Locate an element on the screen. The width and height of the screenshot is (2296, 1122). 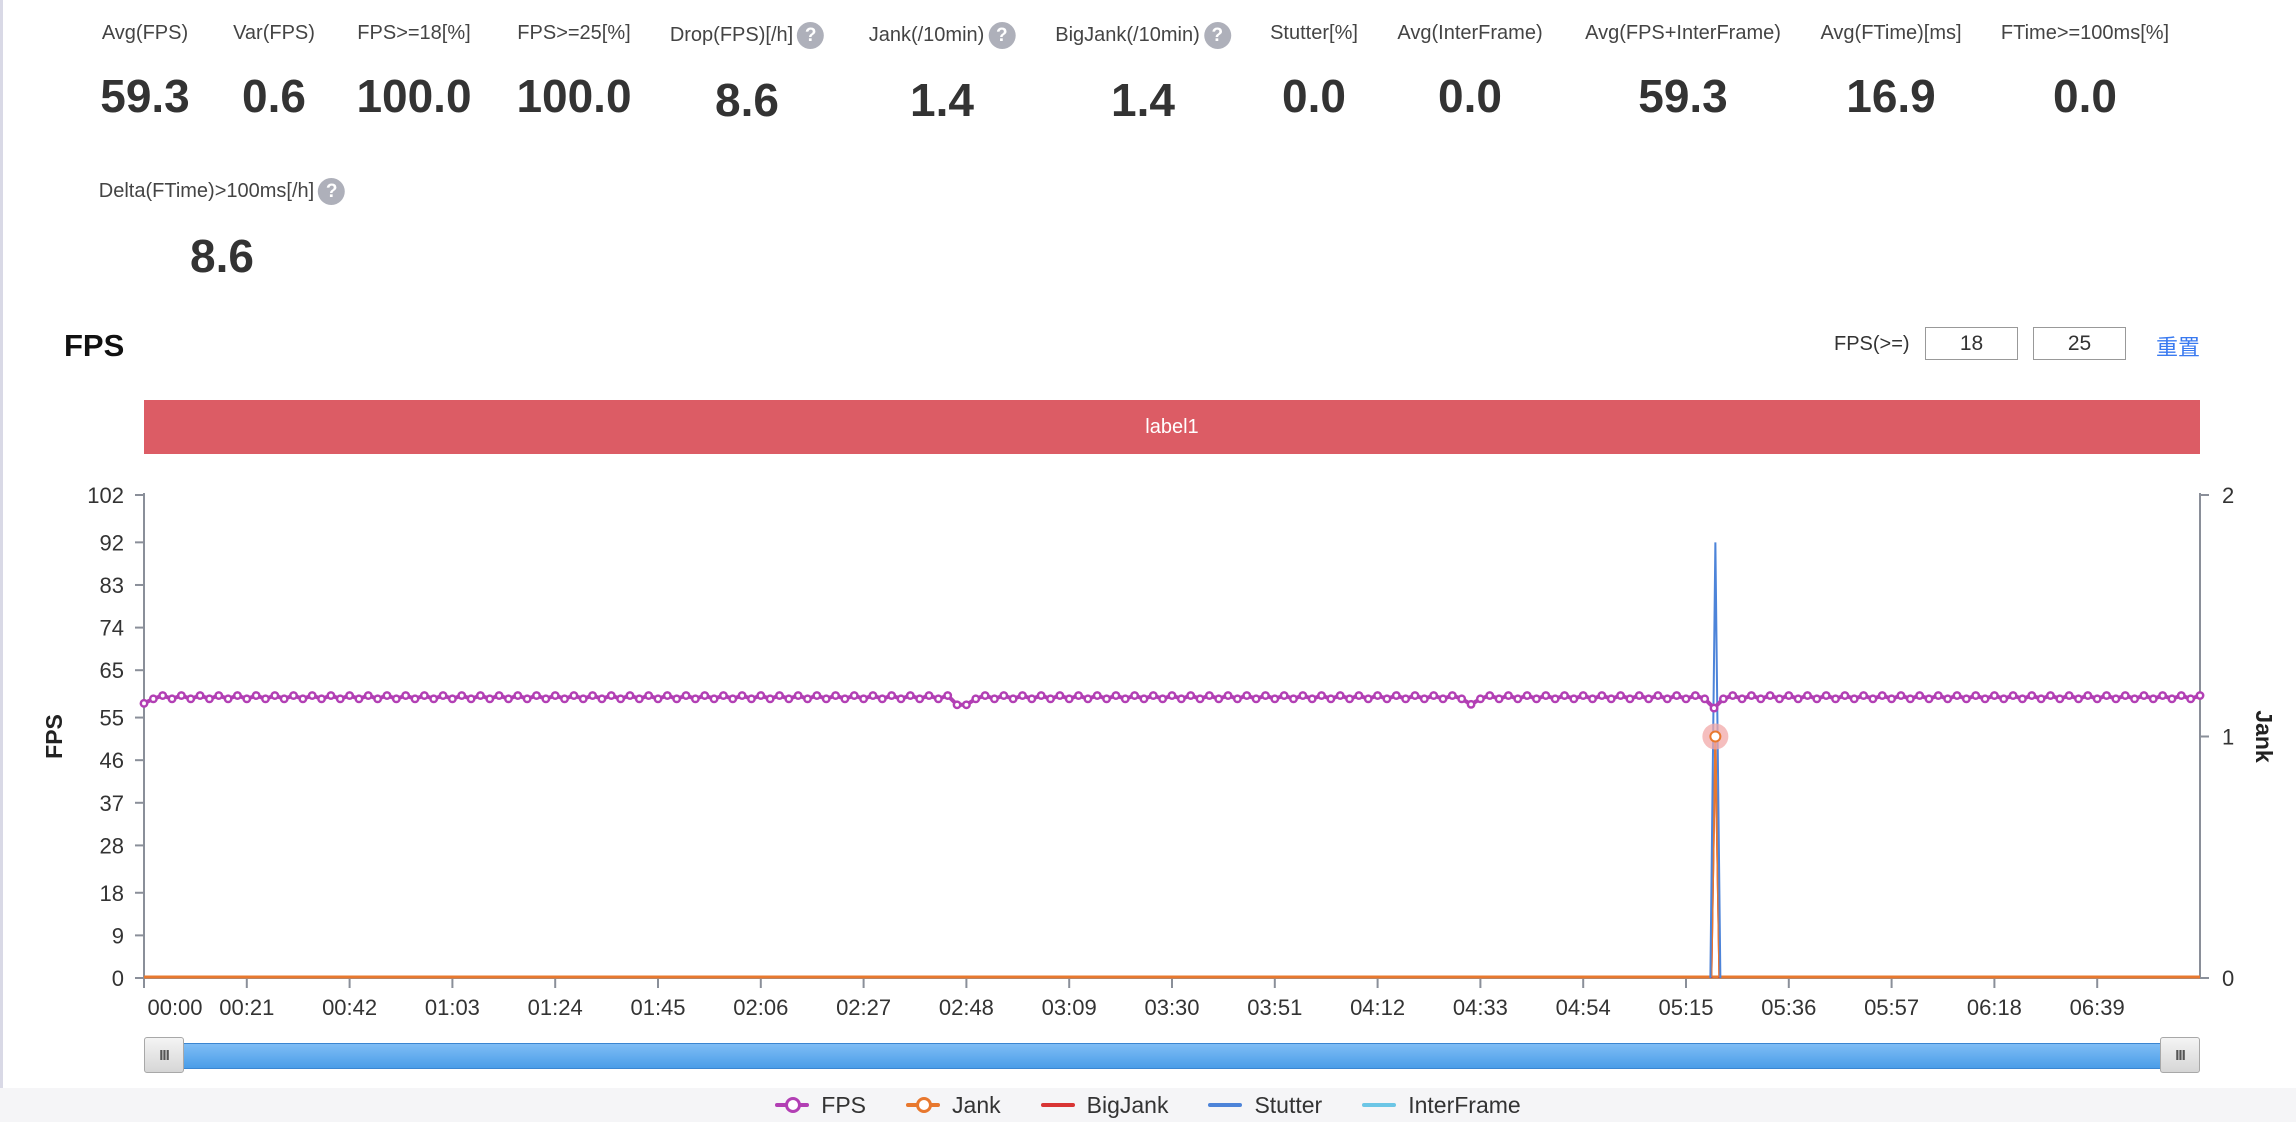
legend-item-jank: Jank is located at coordinates (953, 1105).